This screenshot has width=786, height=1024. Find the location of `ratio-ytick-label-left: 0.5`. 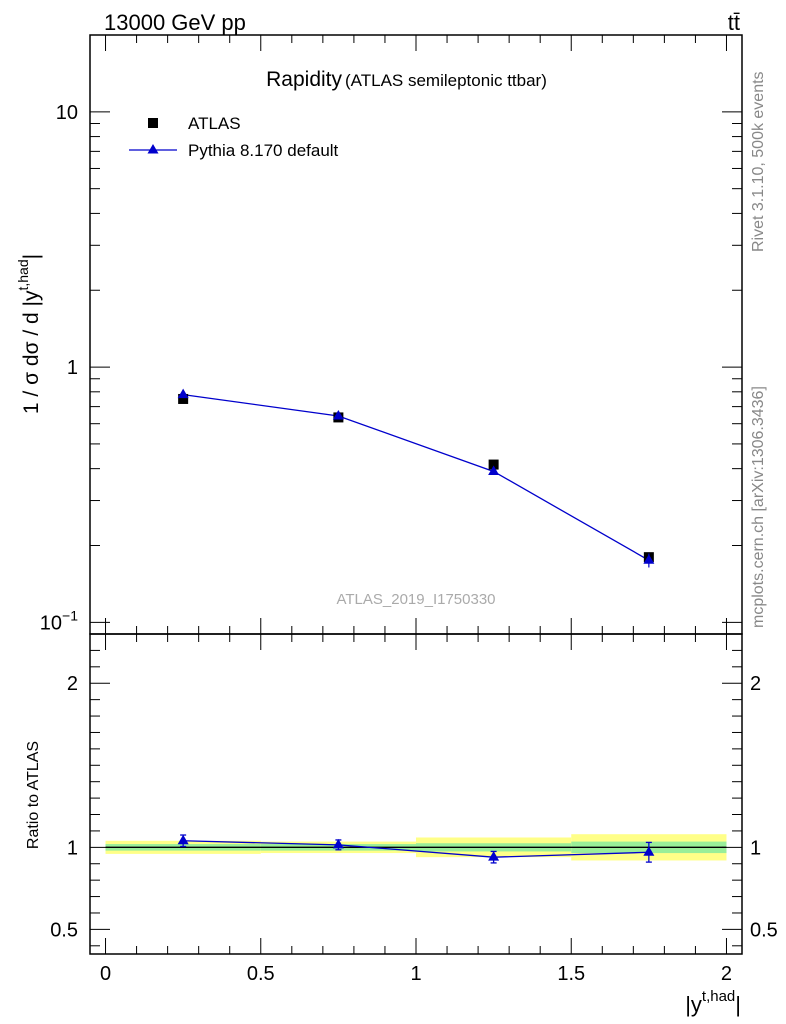

ratio-ytick-label-left: 0.5 is located at coordinates (64, 930).